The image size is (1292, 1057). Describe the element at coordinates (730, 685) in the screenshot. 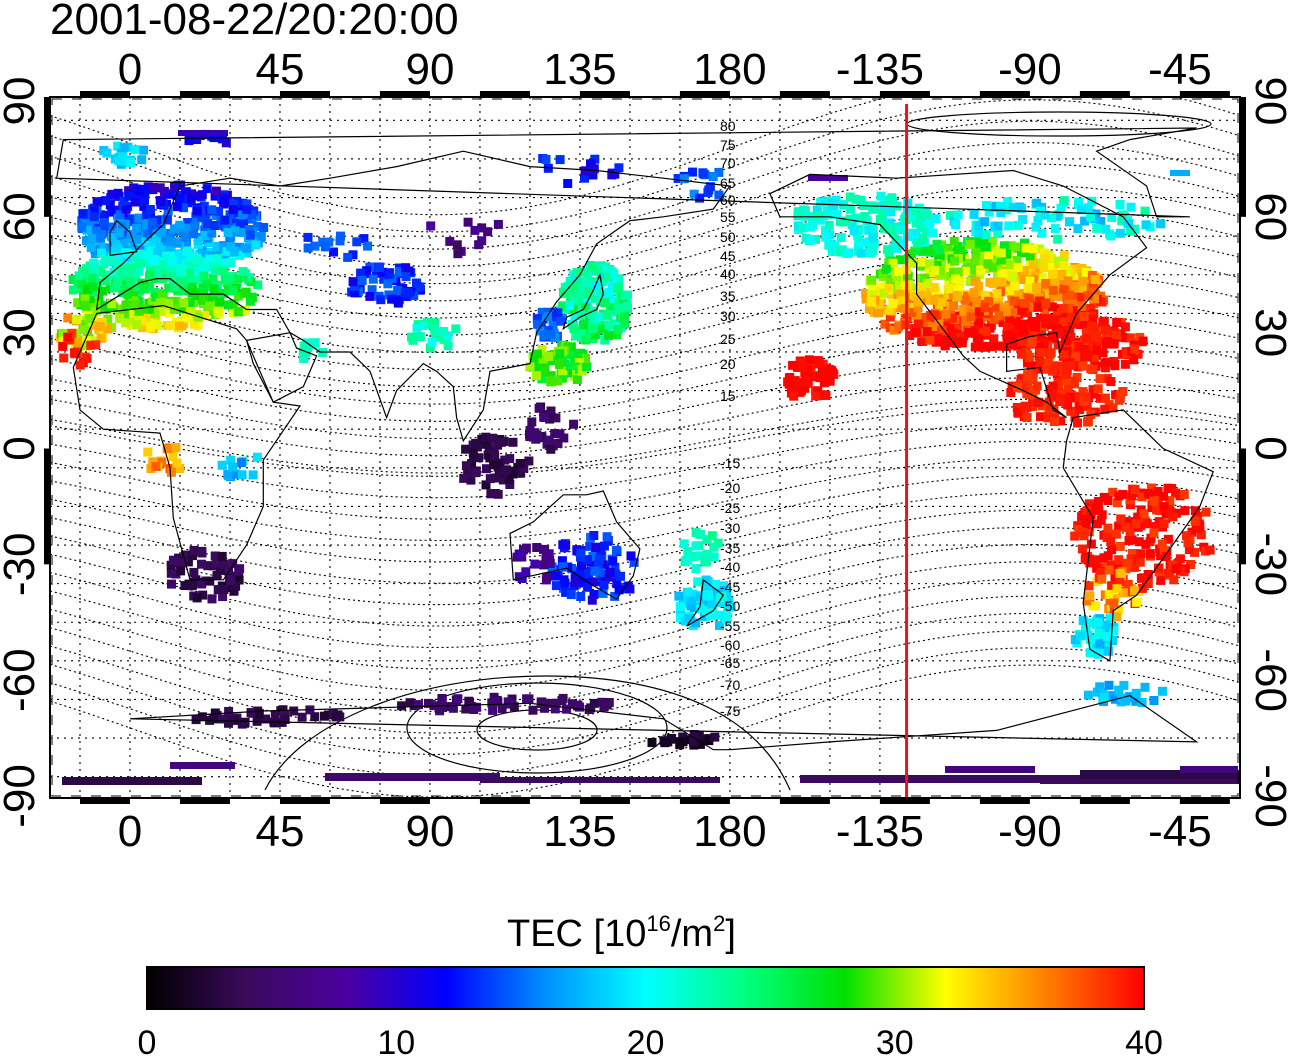

I see `contour-label: -70` at that location.